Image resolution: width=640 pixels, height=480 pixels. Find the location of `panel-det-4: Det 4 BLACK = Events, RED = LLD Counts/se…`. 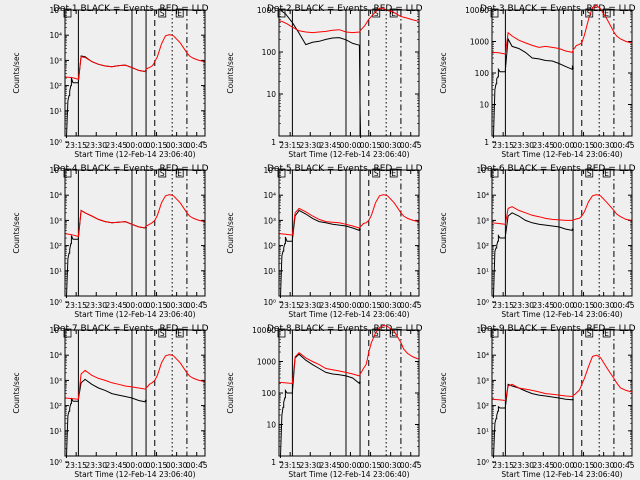

panel-det-4: Det 4 BLACK = Events, RED = LLD Counts/se… is located at coordinates (110, 241).